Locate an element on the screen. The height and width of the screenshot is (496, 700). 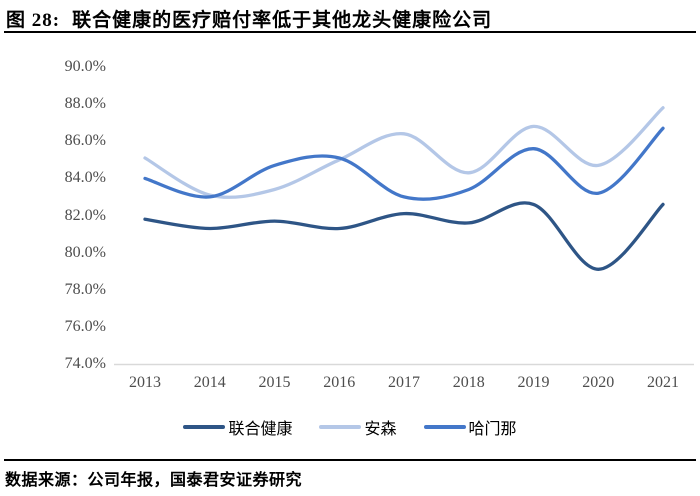
figure-title: 图 28: 联合健康的医疗赔付率低于其他龙头健康险公司 is located at coordinates (249, 18).